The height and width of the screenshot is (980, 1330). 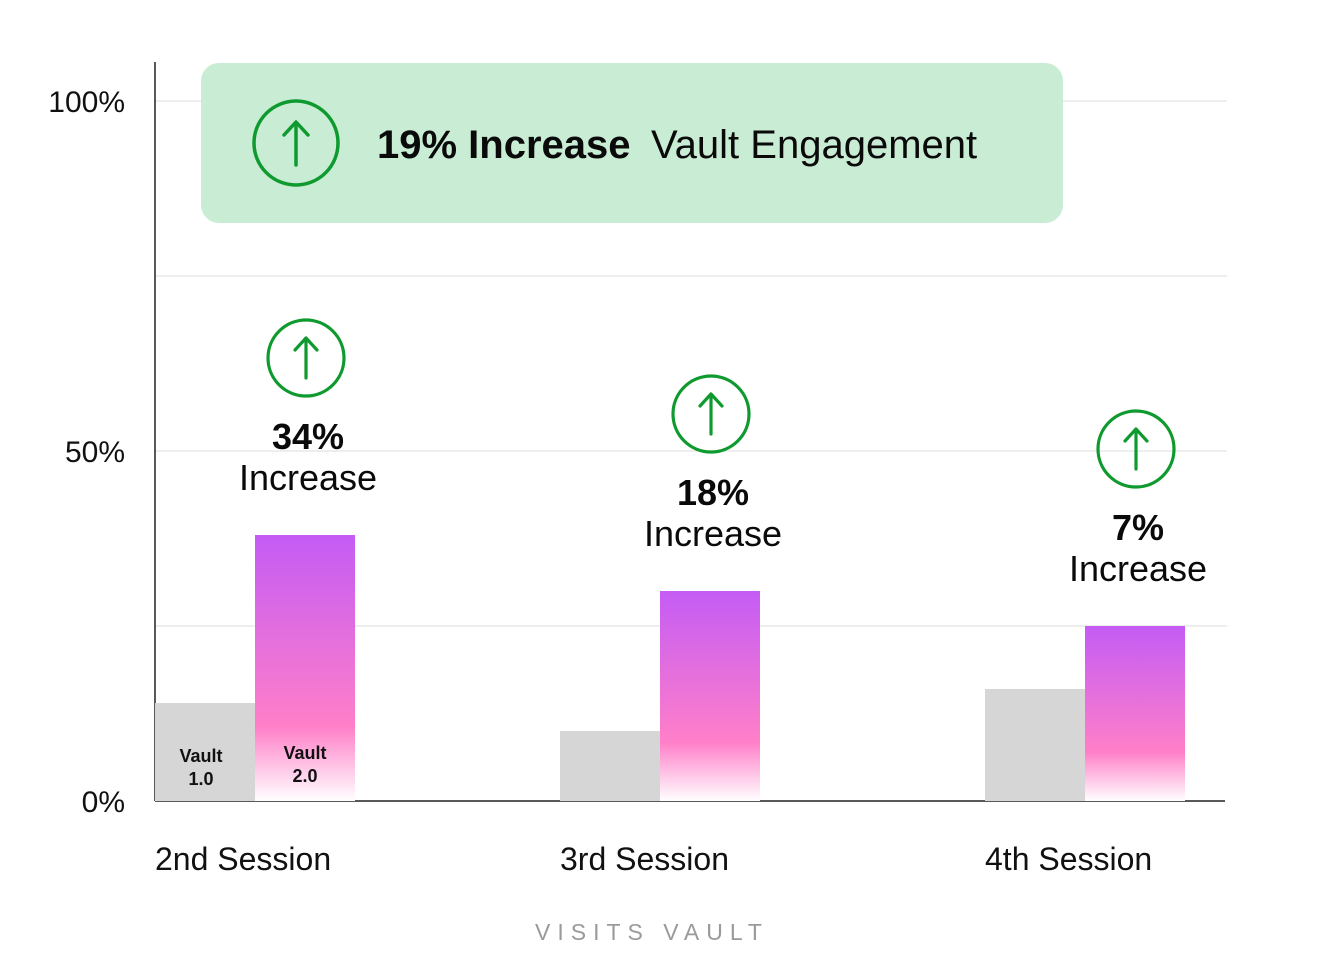 What do you see at coordinates (304, 776) in the screenshot?
I see `bar-series-label: 2.0` at bounding box center [304, 776].